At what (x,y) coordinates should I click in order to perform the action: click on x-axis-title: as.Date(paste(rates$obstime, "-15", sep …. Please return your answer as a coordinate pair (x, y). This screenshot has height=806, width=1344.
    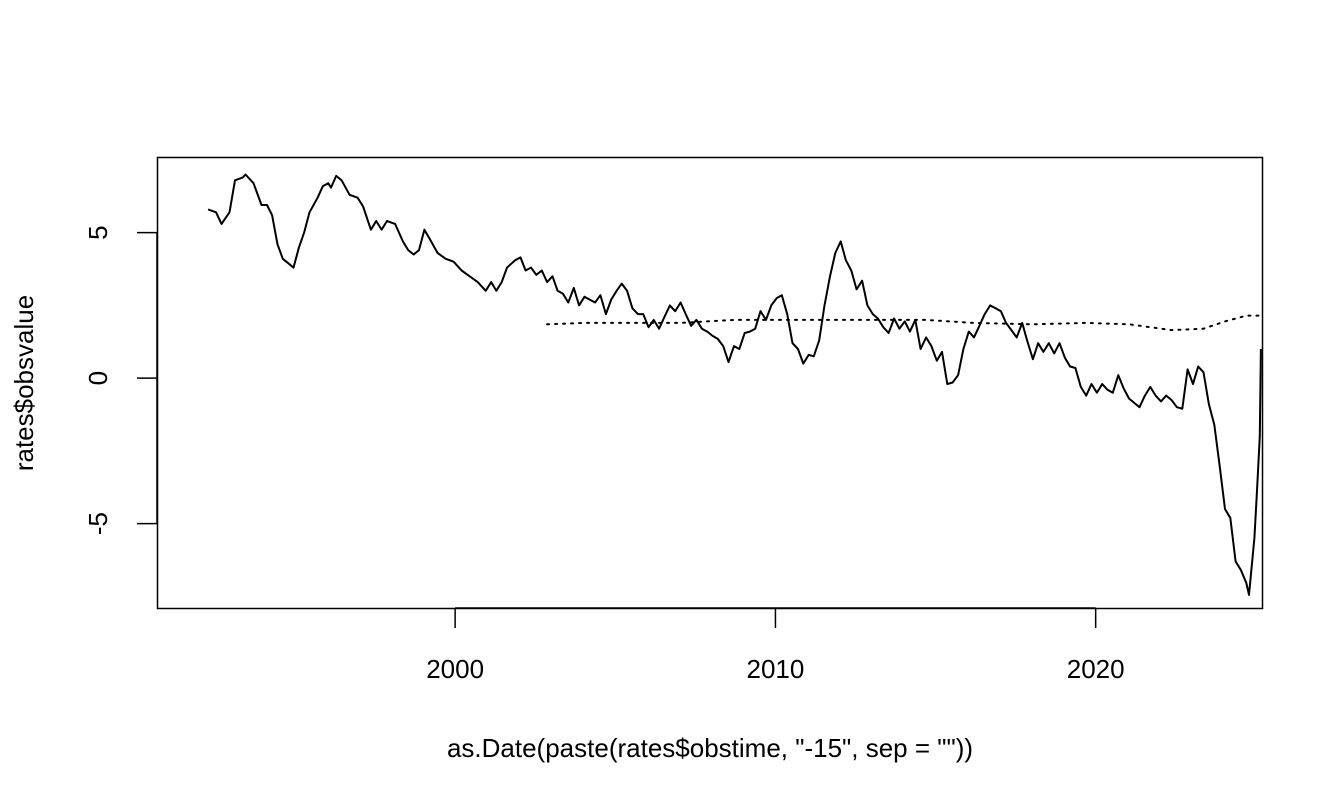
    Looking at the image, I should click on (710, 748).